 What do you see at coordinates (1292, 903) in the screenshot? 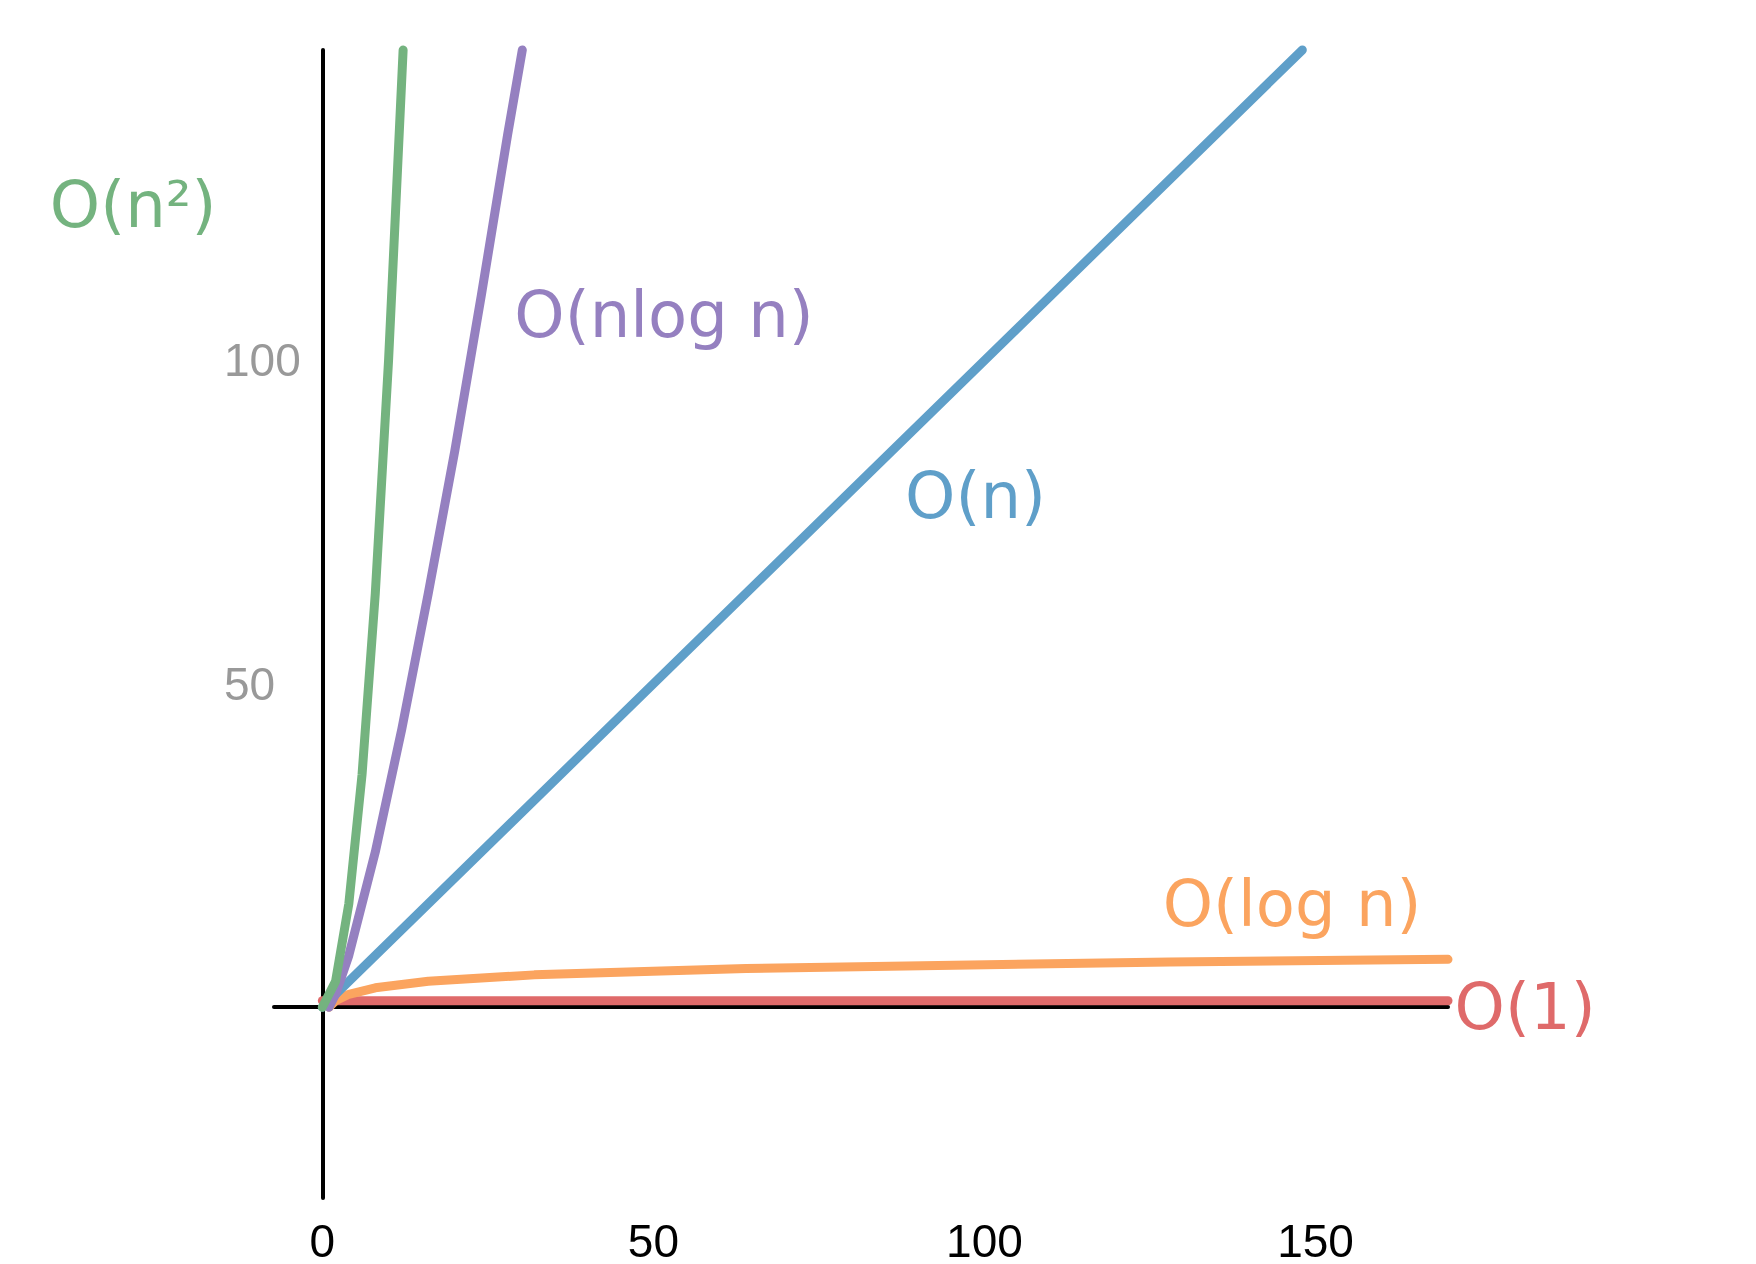
I see `series-label: O(log n)` at bounding box center [1292, 903].